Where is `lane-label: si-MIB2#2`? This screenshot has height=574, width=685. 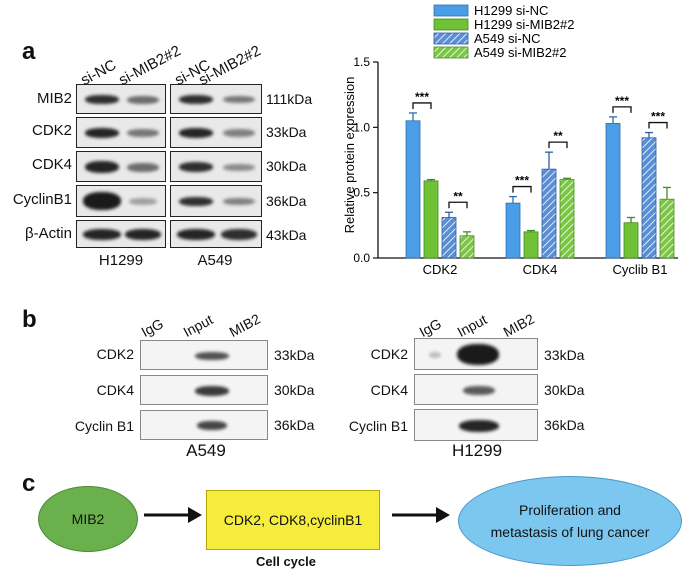
lane-label: si-MIB2#2 is located at coordinates (150, 65).